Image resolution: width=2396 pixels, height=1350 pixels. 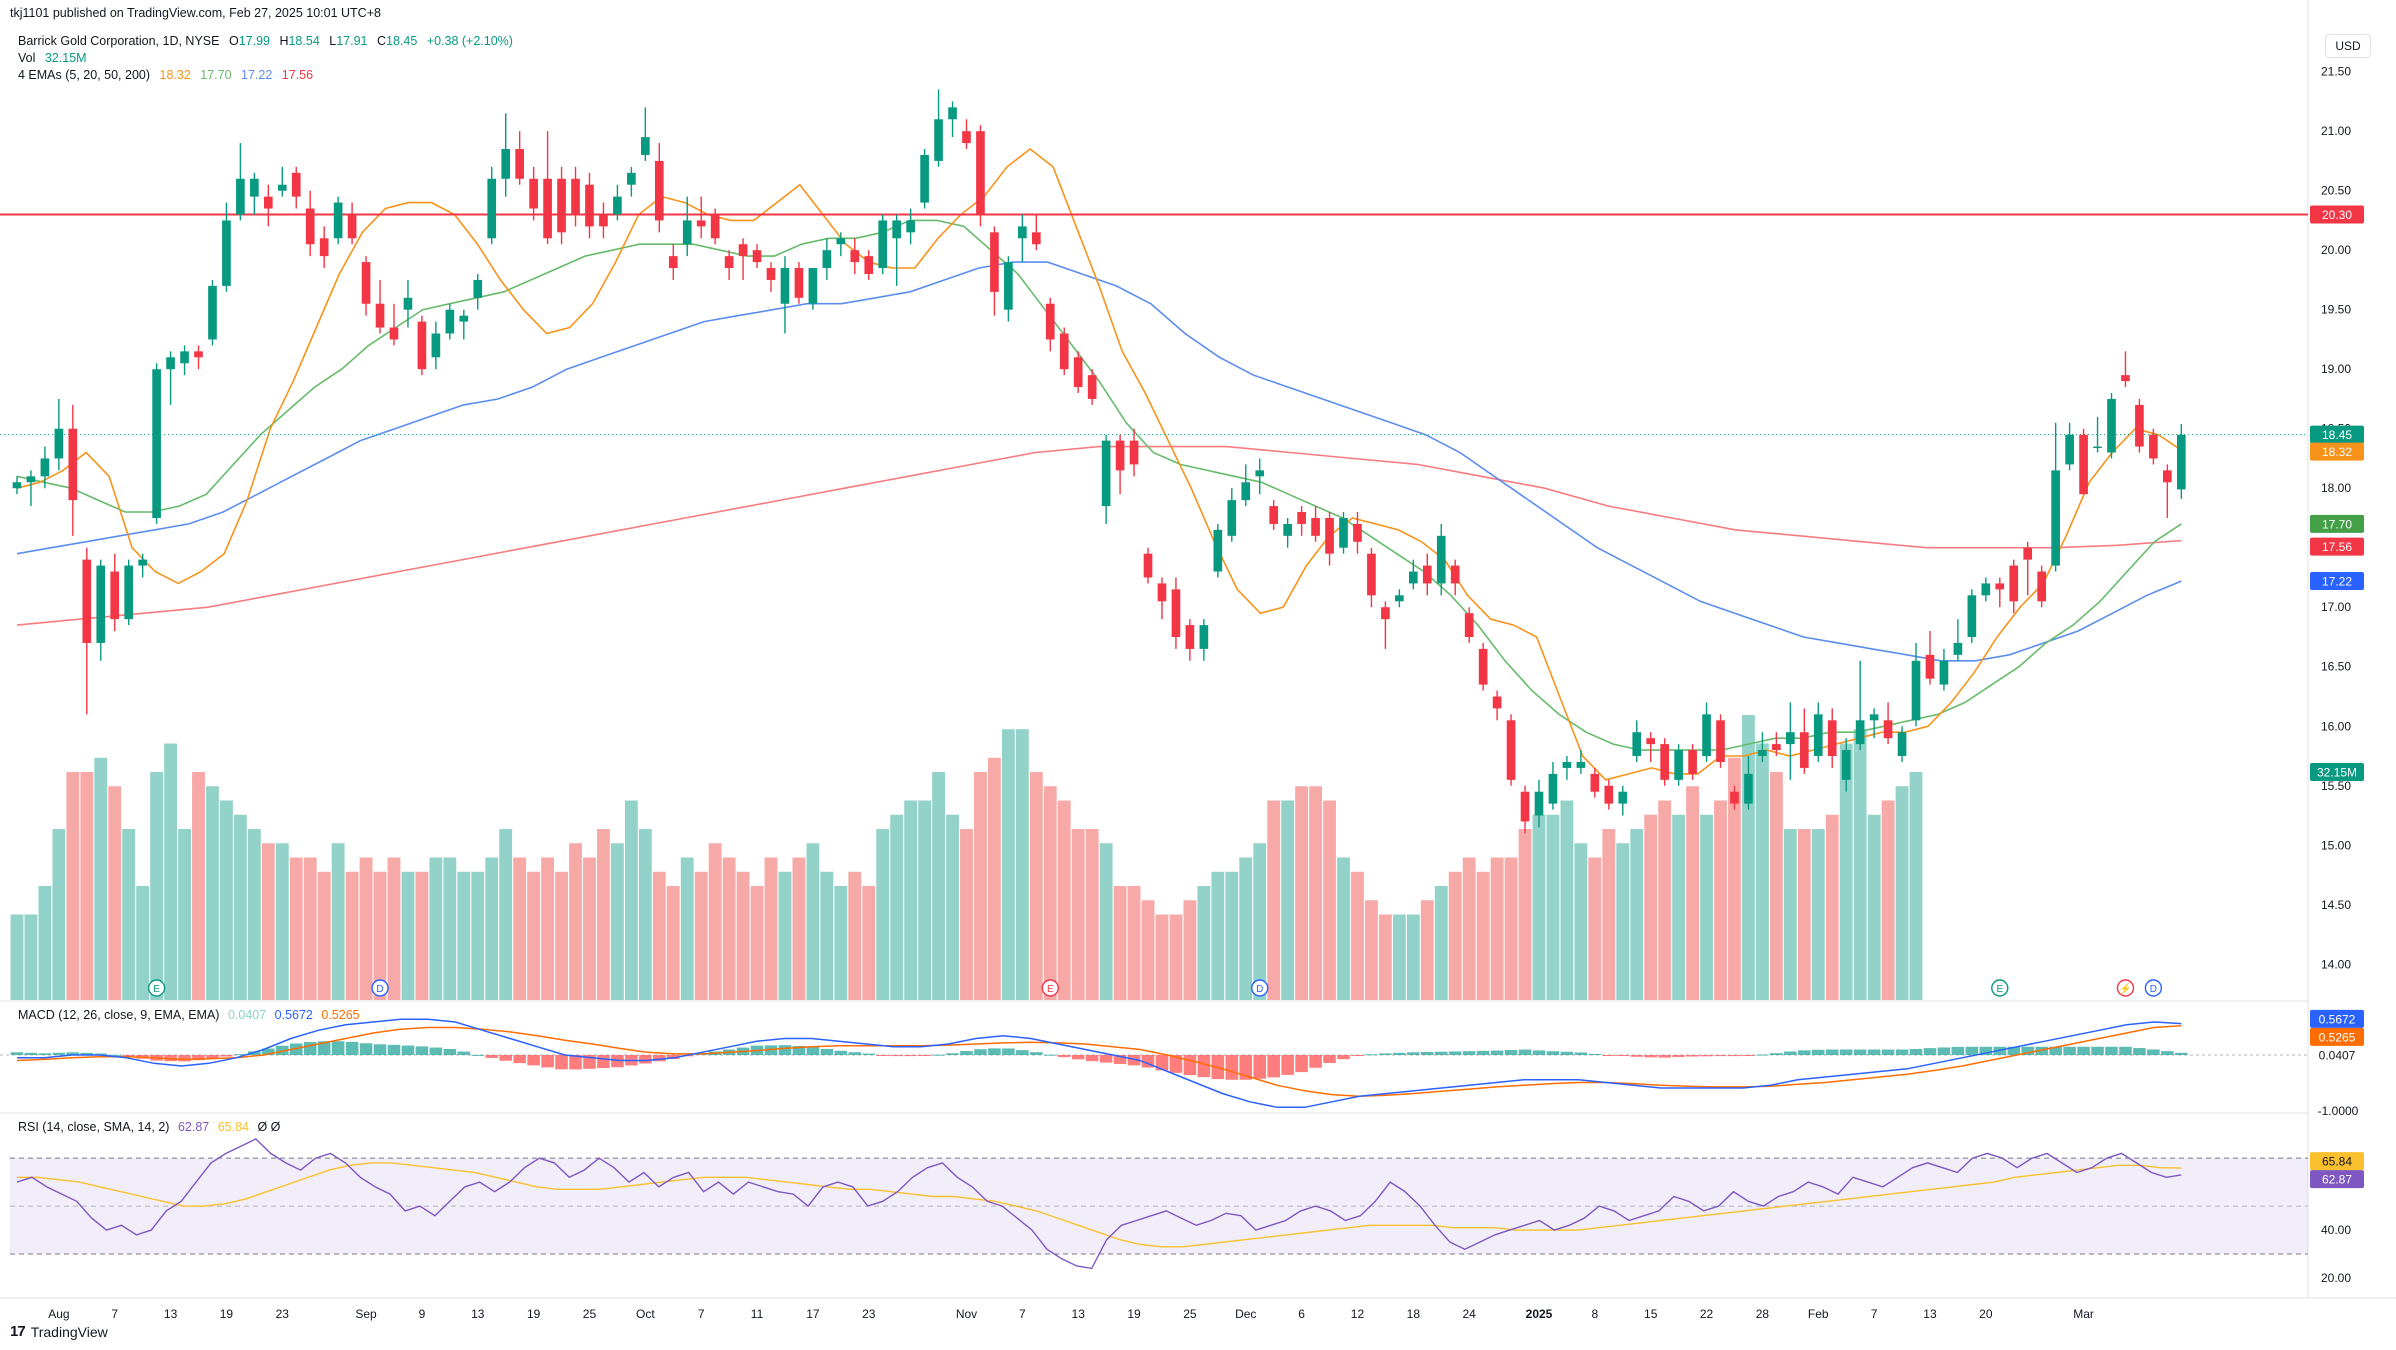 I want to click on ema-label: 4 EMAs (5, 20, 50, 200), so click(x=84, y=75).